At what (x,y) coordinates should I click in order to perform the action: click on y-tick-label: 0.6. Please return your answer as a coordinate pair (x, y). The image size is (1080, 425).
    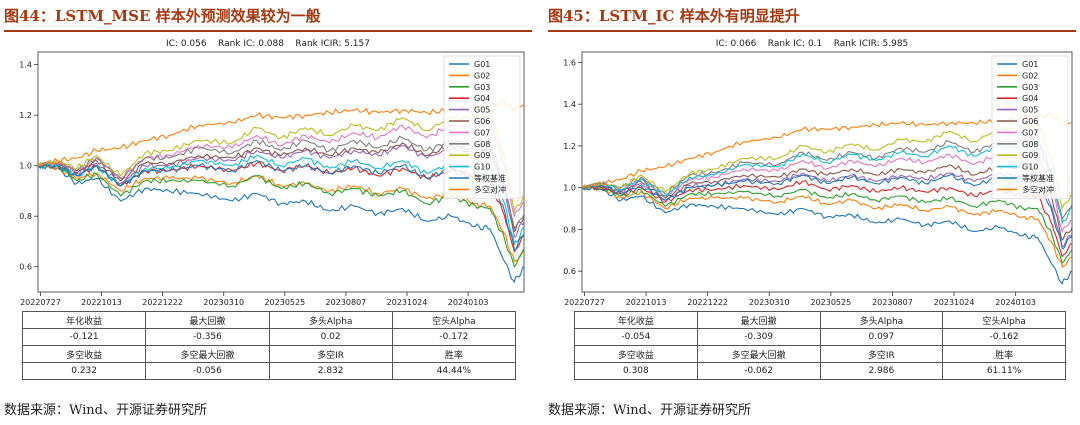
    Looking at the image, I should click on (569, 271).